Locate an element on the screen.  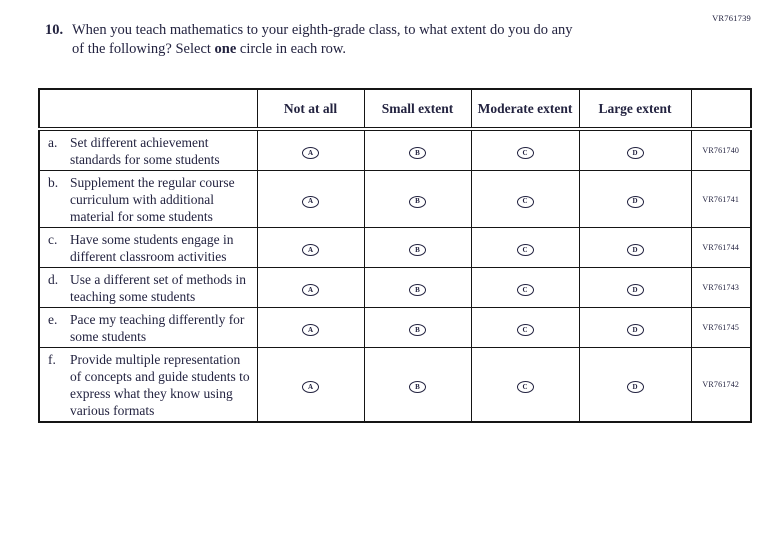
bubble-d-large-extent: D is located at coordinates (635, 290).